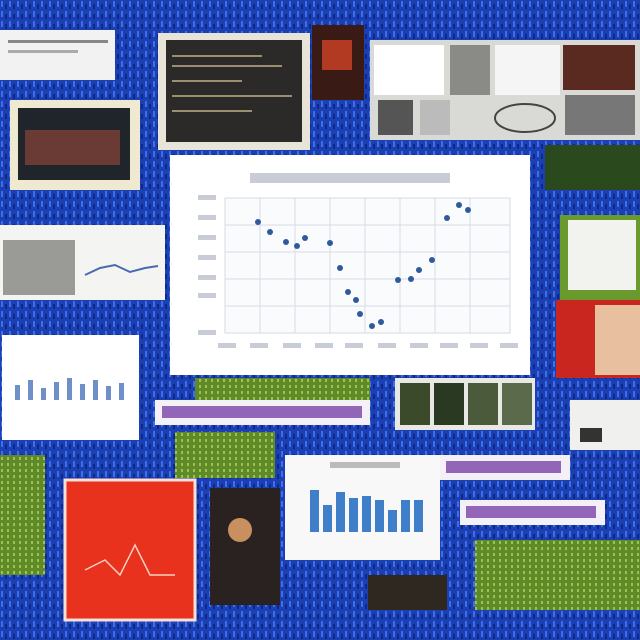 The height and width of the screenshot is (640, 640). I want to click on red-panel, so click(130, 550).